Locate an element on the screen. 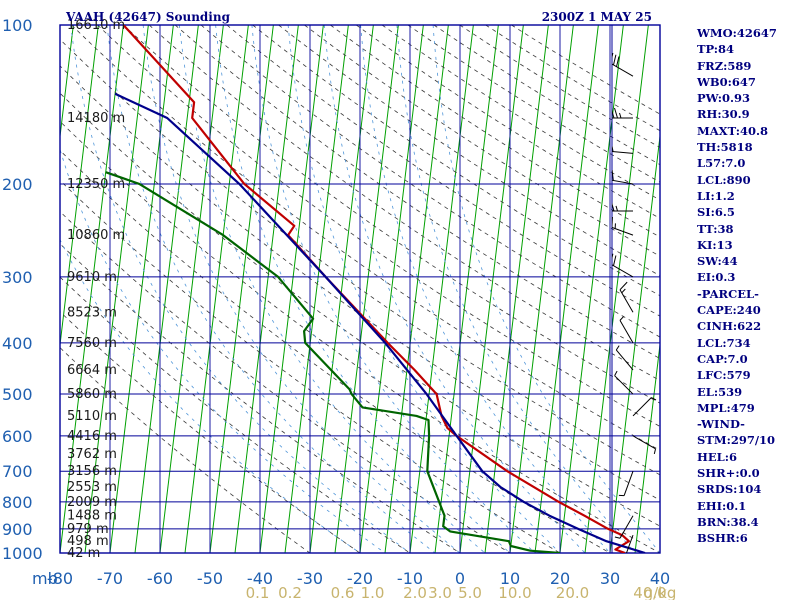  pressure-label: 600 is located at coordinates (17, 436).